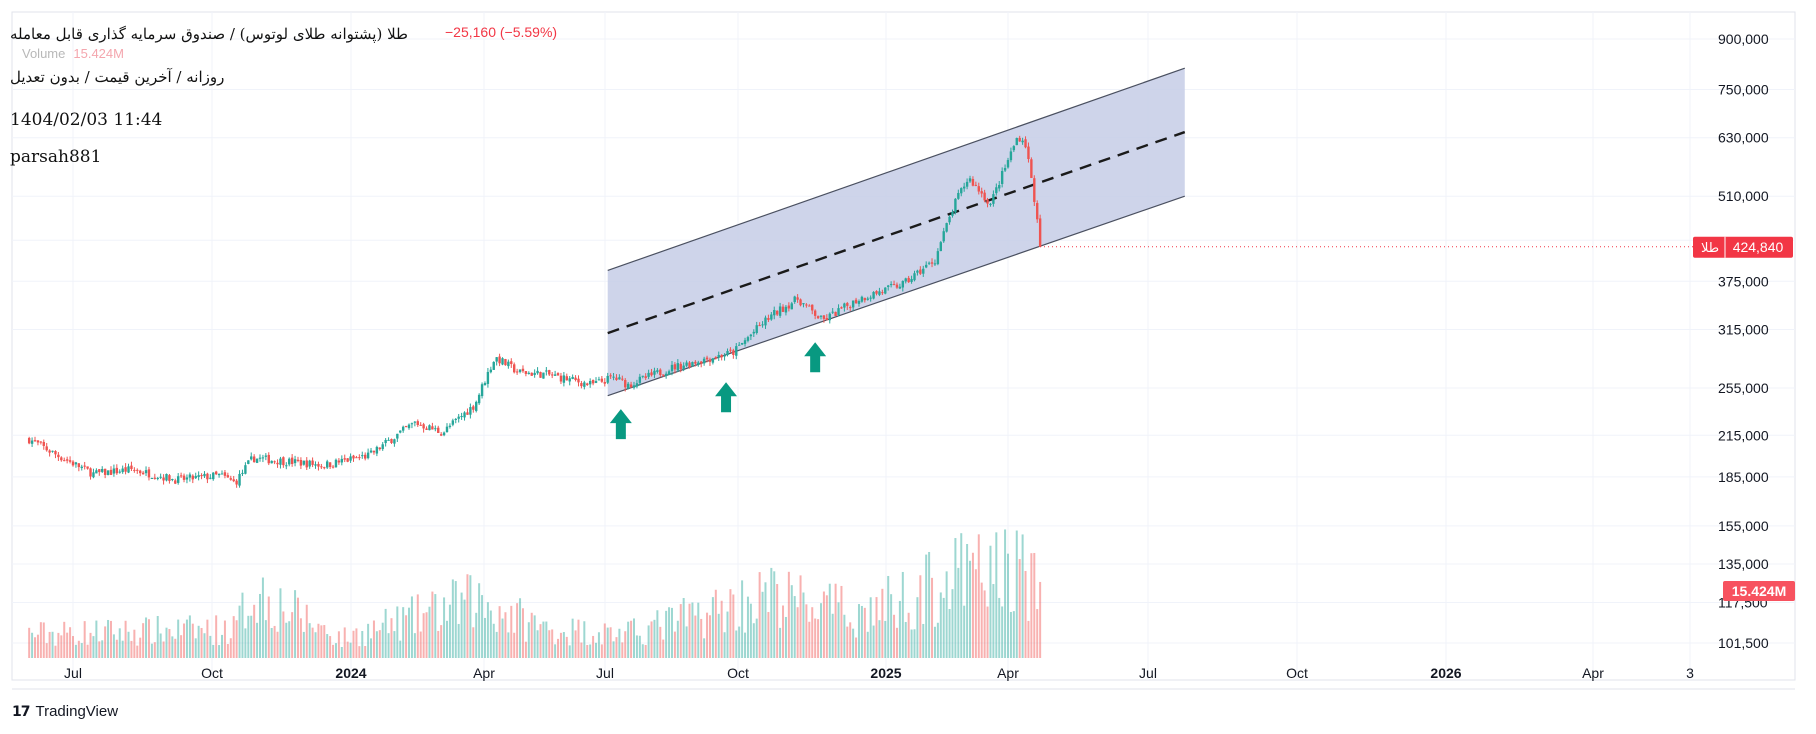 This screenshot has width=1816, height=734. I want to click on y-tick-label: 630,000, so click(1743, 138).